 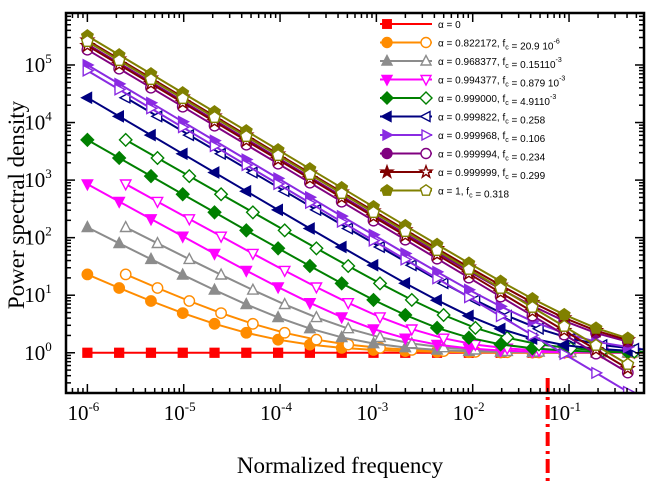 What do you see at coordinates (469, 412) in the screenshot?
I see `x-tick-label: 10⁻²` at bounding box center [469, 412].